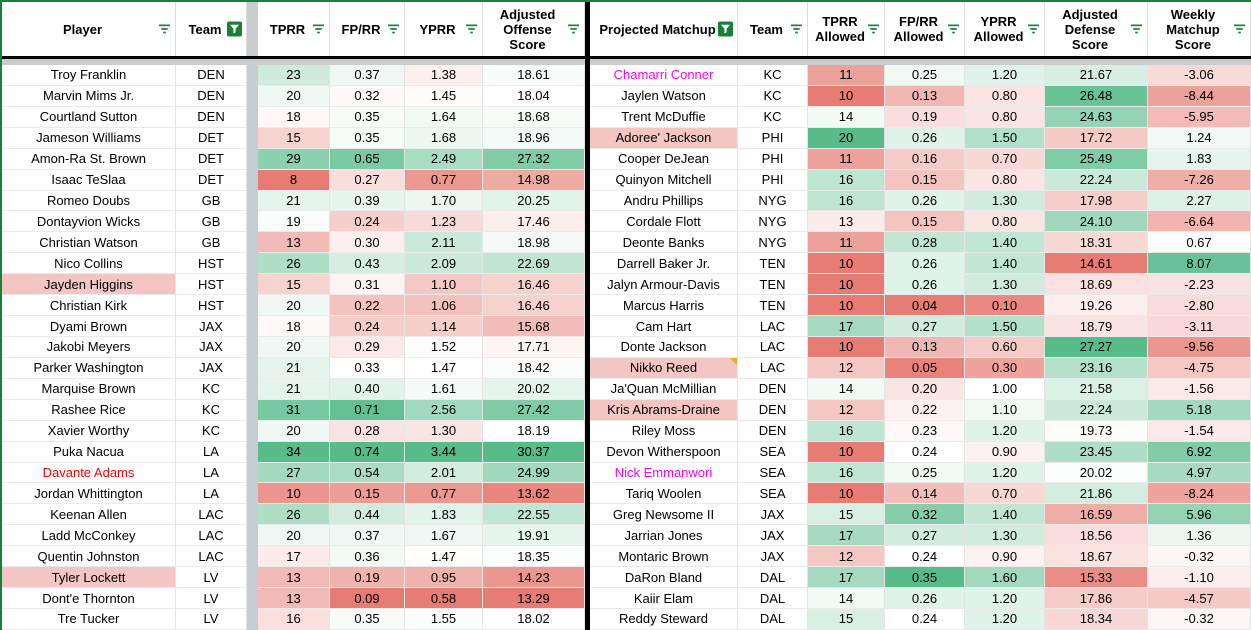  Describe the element at coordinates (89, 368) in the screenshot. I see `player-name-cell: Parker Washington` at that location.